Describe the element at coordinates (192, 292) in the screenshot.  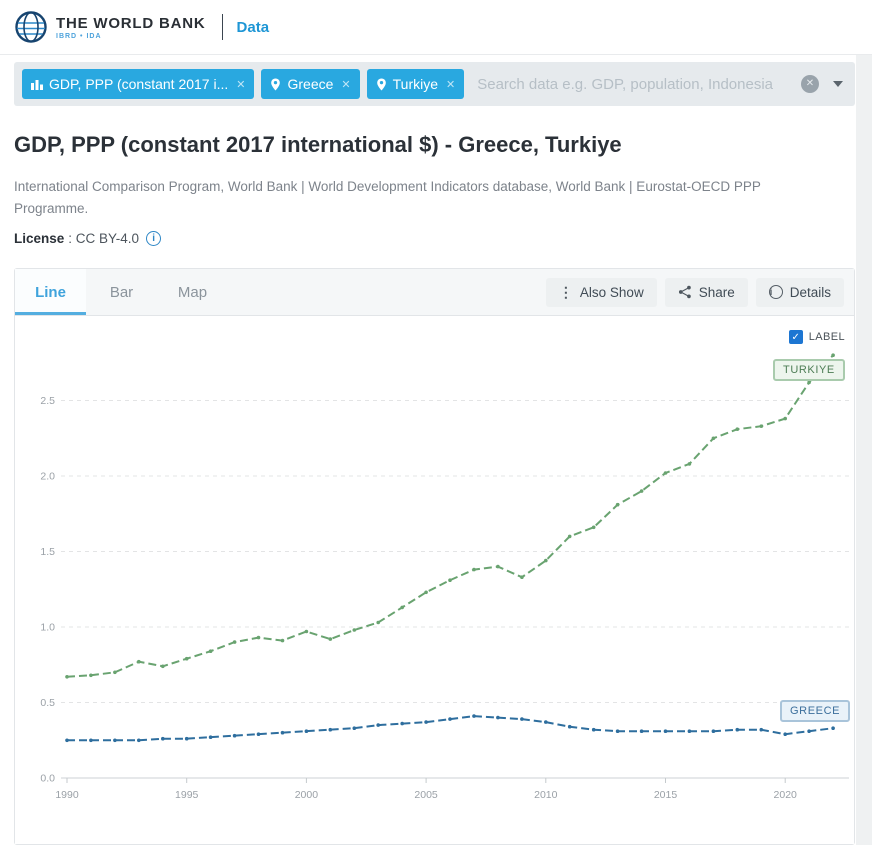
I see `tab-map: Map` at that location.